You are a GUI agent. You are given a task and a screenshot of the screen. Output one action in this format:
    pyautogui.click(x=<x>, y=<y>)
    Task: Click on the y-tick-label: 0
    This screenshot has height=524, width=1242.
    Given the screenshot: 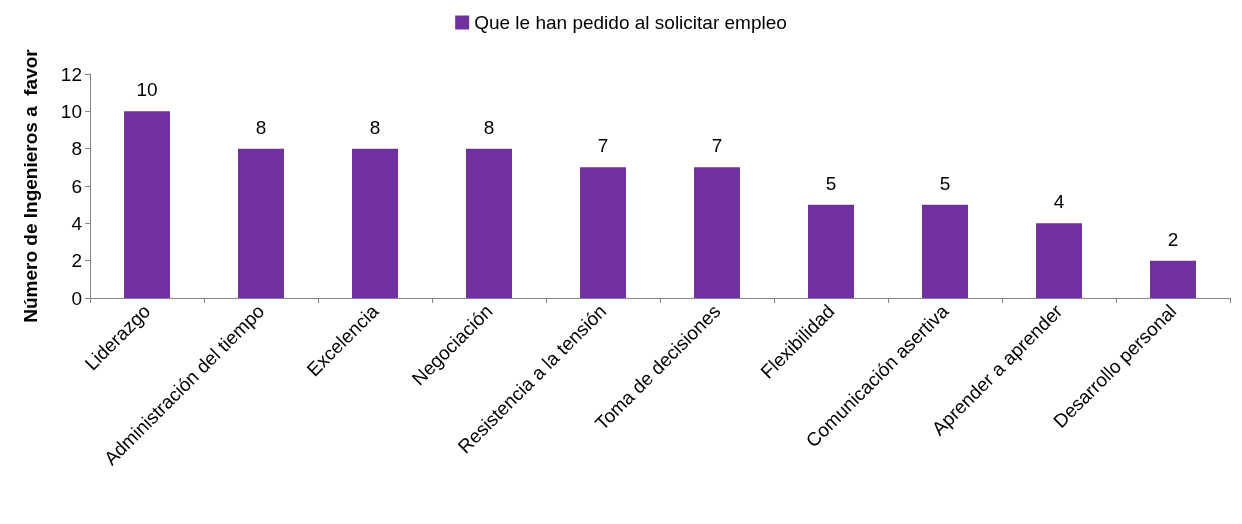 What is the action you would take?
    pyautogui.click(x=76, y=298)
    